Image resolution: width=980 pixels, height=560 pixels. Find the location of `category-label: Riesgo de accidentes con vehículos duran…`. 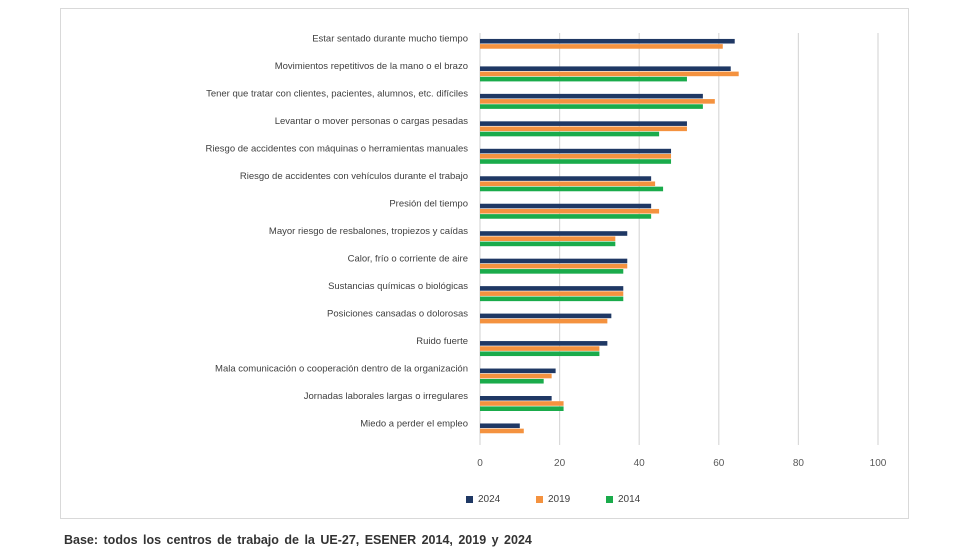

category-label: Riesgo de accidentes con vehículos duran… is located at coordinates (354, 176).